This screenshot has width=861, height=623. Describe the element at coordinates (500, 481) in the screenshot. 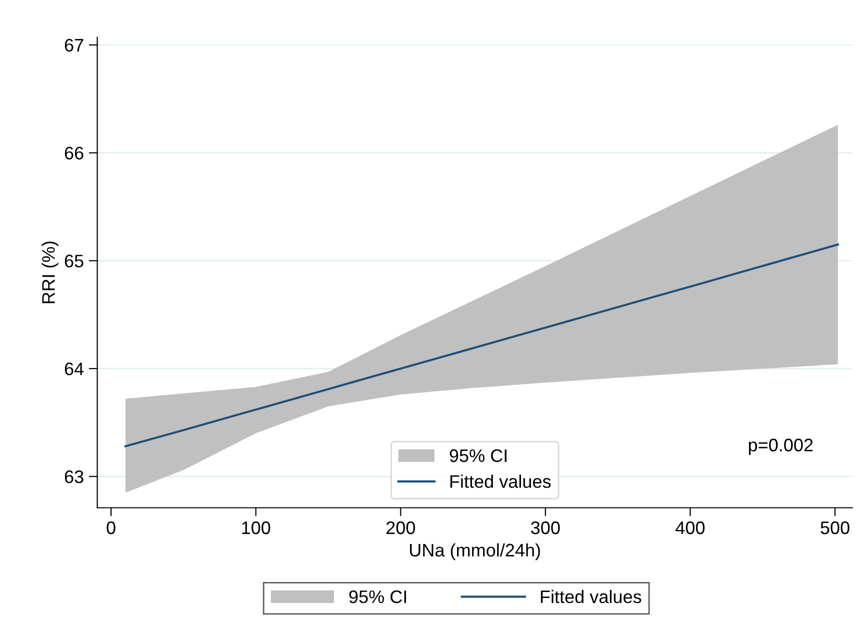

I see `legend-label: Fitted values` at that location.